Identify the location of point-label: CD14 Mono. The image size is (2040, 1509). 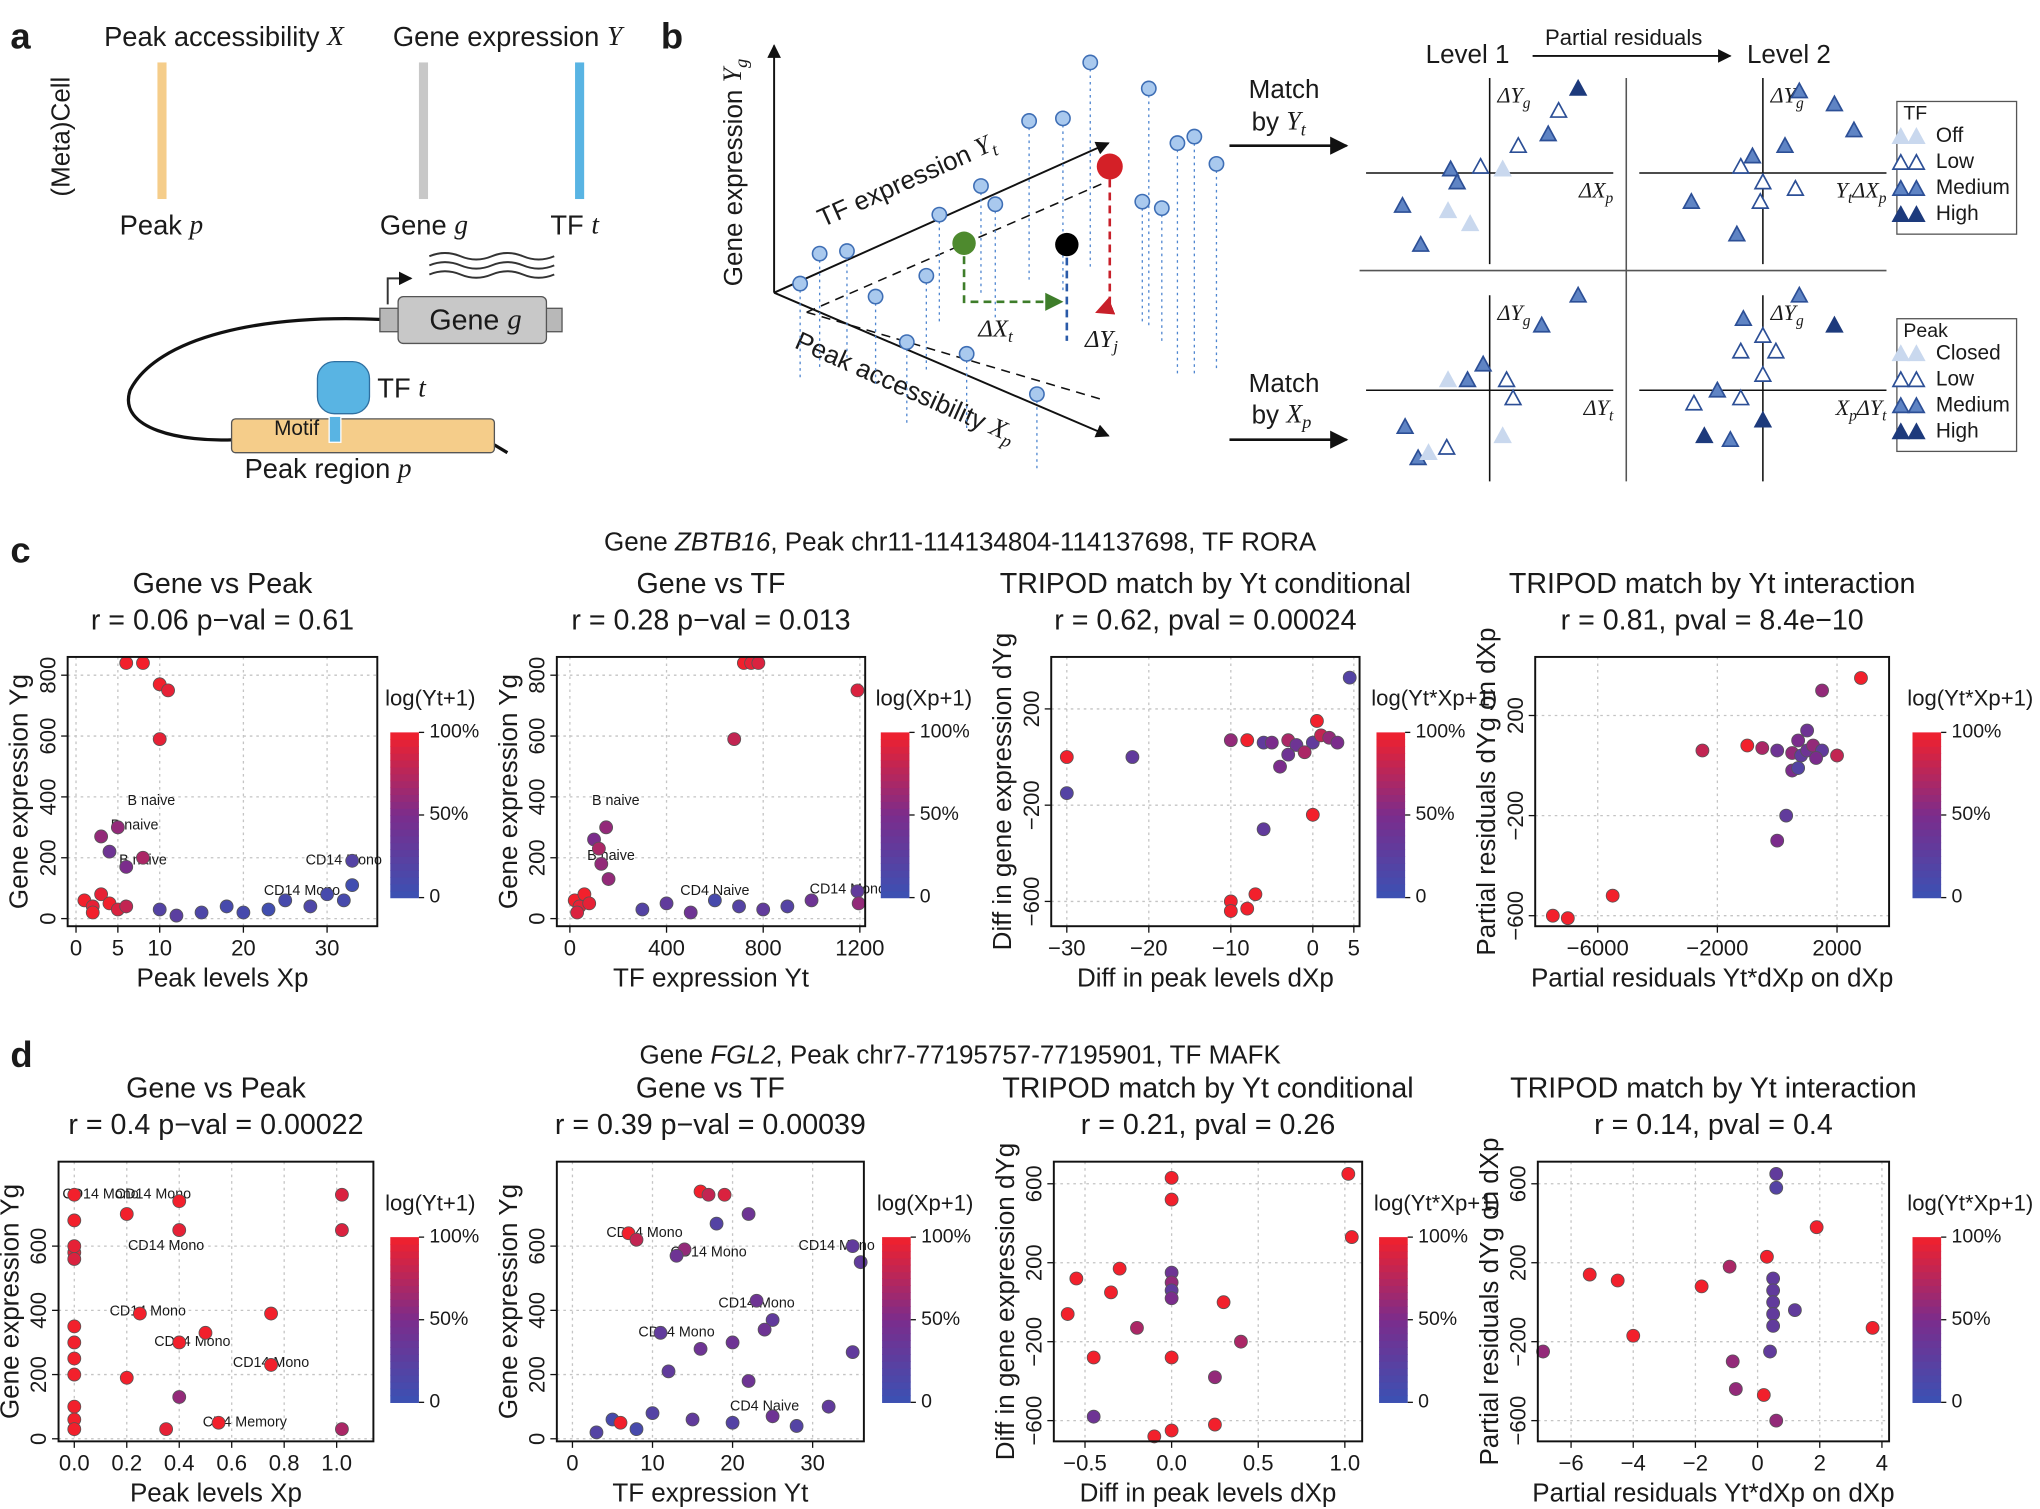
(644, 1233).